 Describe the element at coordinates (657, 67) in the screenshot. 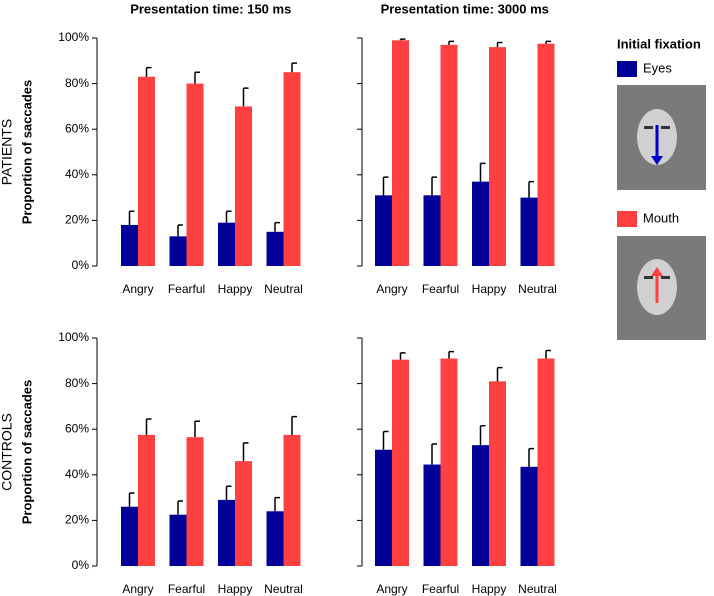

I see `legend-label: Eyes` at that location.